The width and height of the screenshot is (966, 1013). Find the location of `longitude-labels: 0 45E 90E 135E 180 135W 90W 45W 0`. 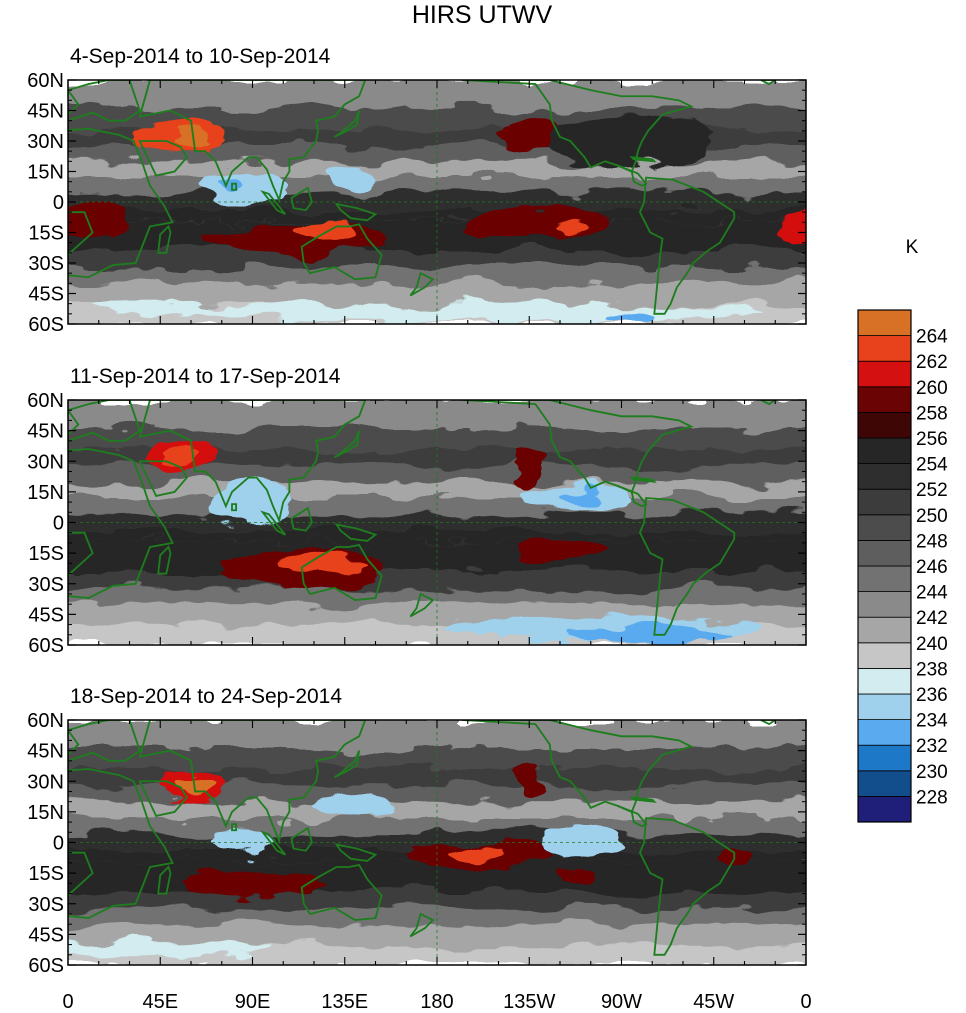

longitude-labels: 0 45E 90E 135E 180 135W 90W 45W 0 is located at coordinates (436, 1002).